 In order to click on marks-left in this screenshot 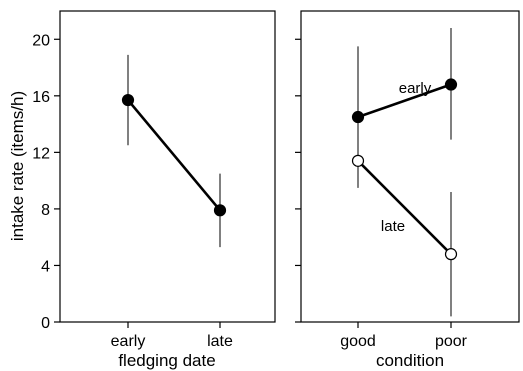, I will do `click(174, 151)`.